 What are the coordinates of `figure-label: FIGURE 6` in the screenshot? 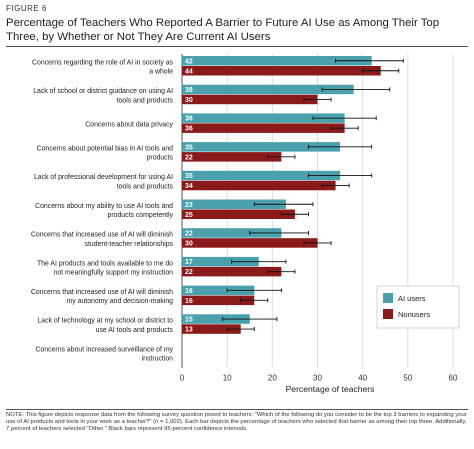 It's located at (26, 8).